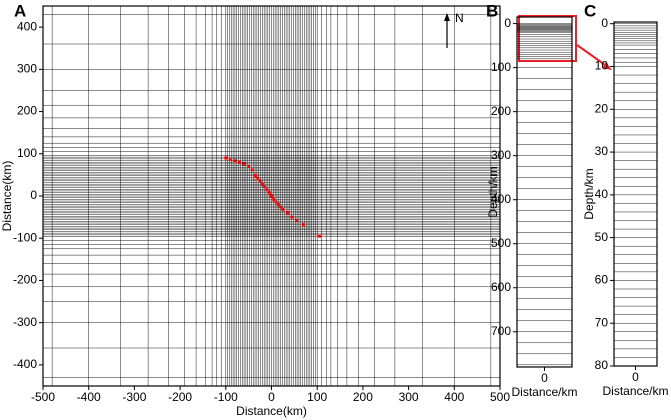 This screenshot has width=671, height=420. What do you see at coordinates (492, 10) in the screenshot?
I see `panel-label: B` at bounding box center [492, 10].